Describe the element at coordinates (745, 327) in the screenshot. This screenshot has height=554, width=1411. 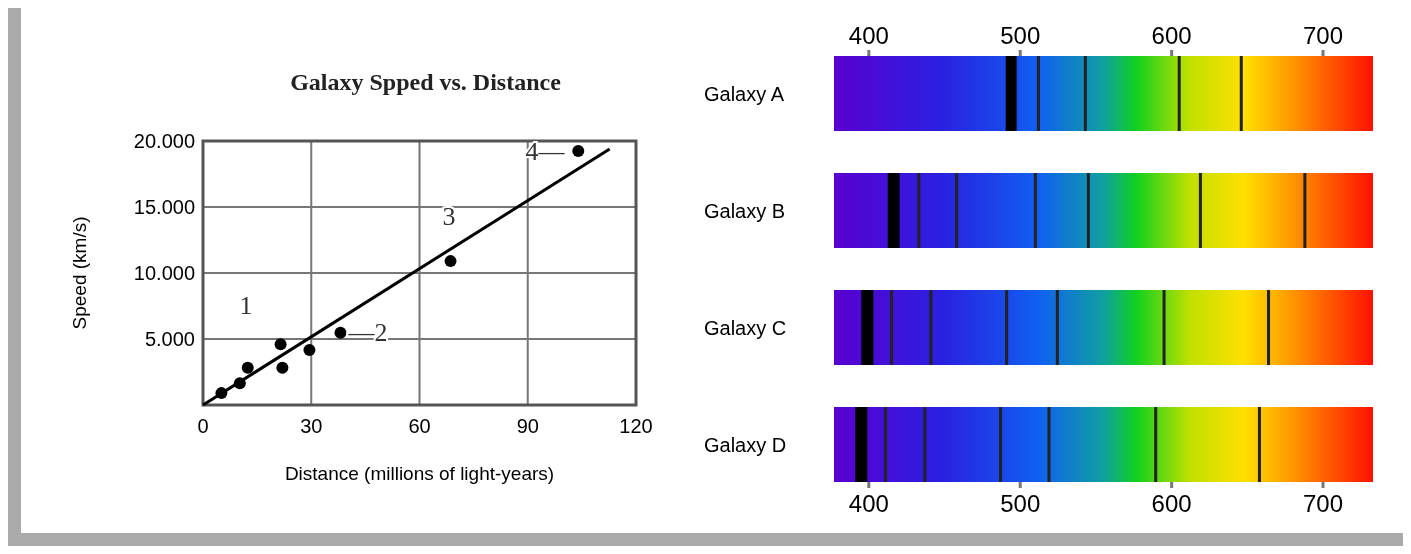
I see `y-tick-label: Galaxy C` at that location.